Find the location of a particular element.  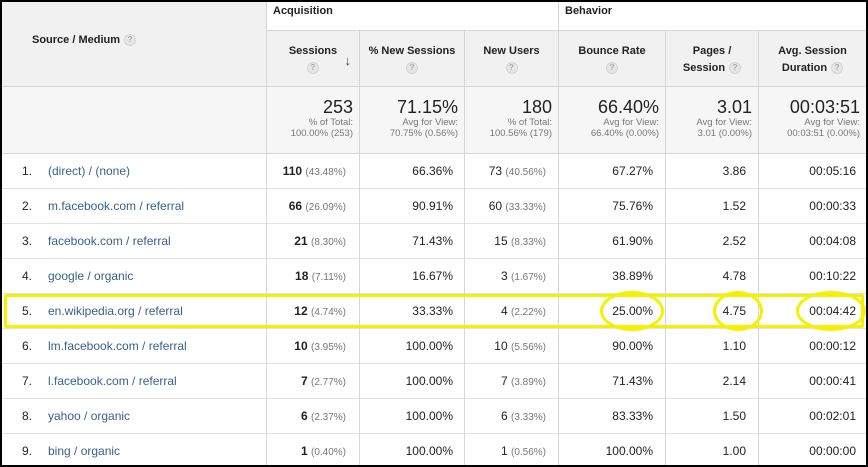

new-users-value: 4 is located at coordinates (504, 311).